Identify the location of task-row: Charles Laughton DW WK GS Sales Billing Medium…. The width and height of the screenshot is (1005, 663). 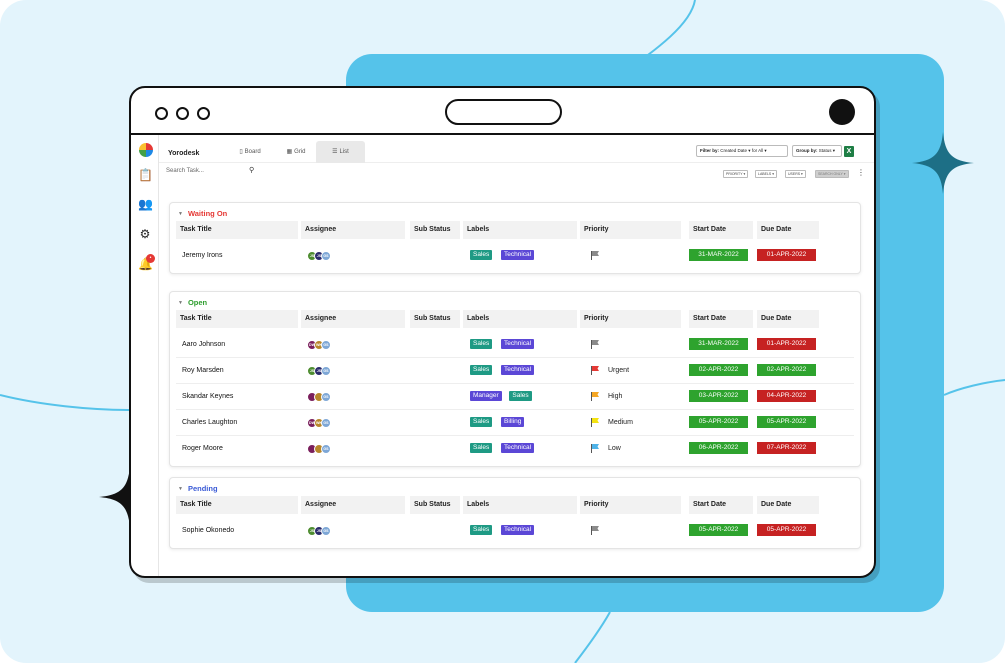
(515, 423).